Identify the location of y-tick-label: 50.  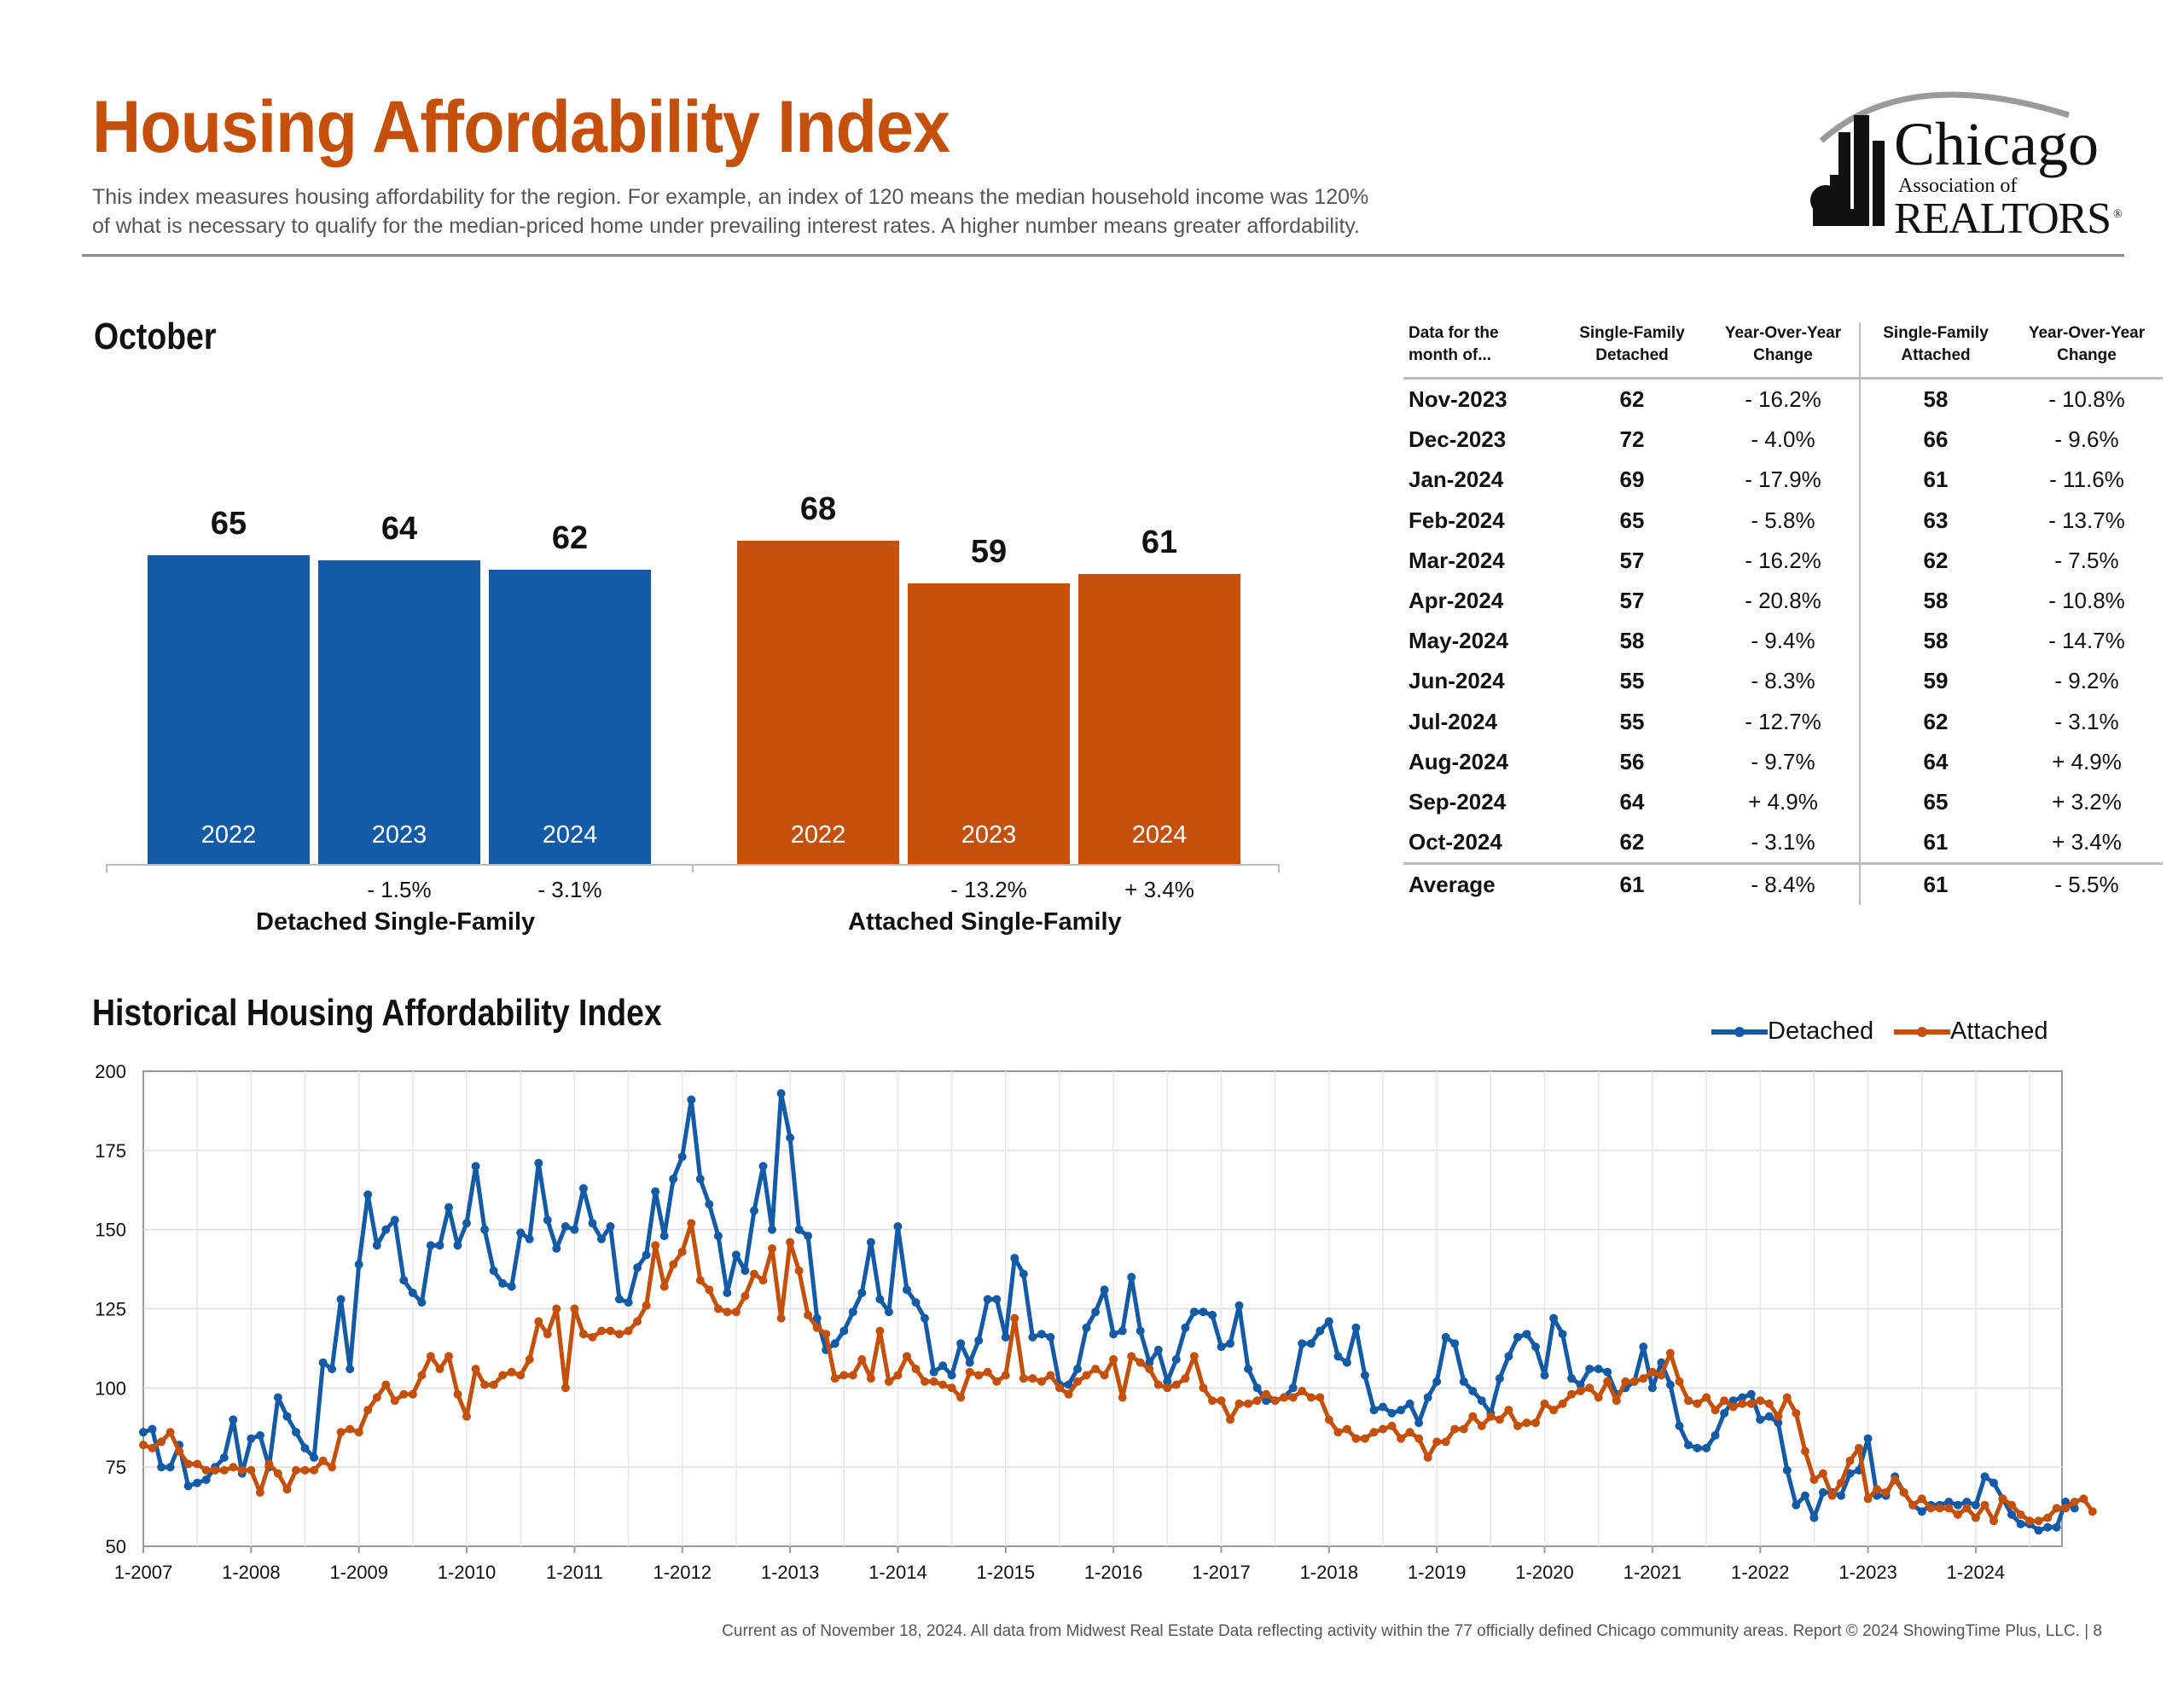
(116, 1547).